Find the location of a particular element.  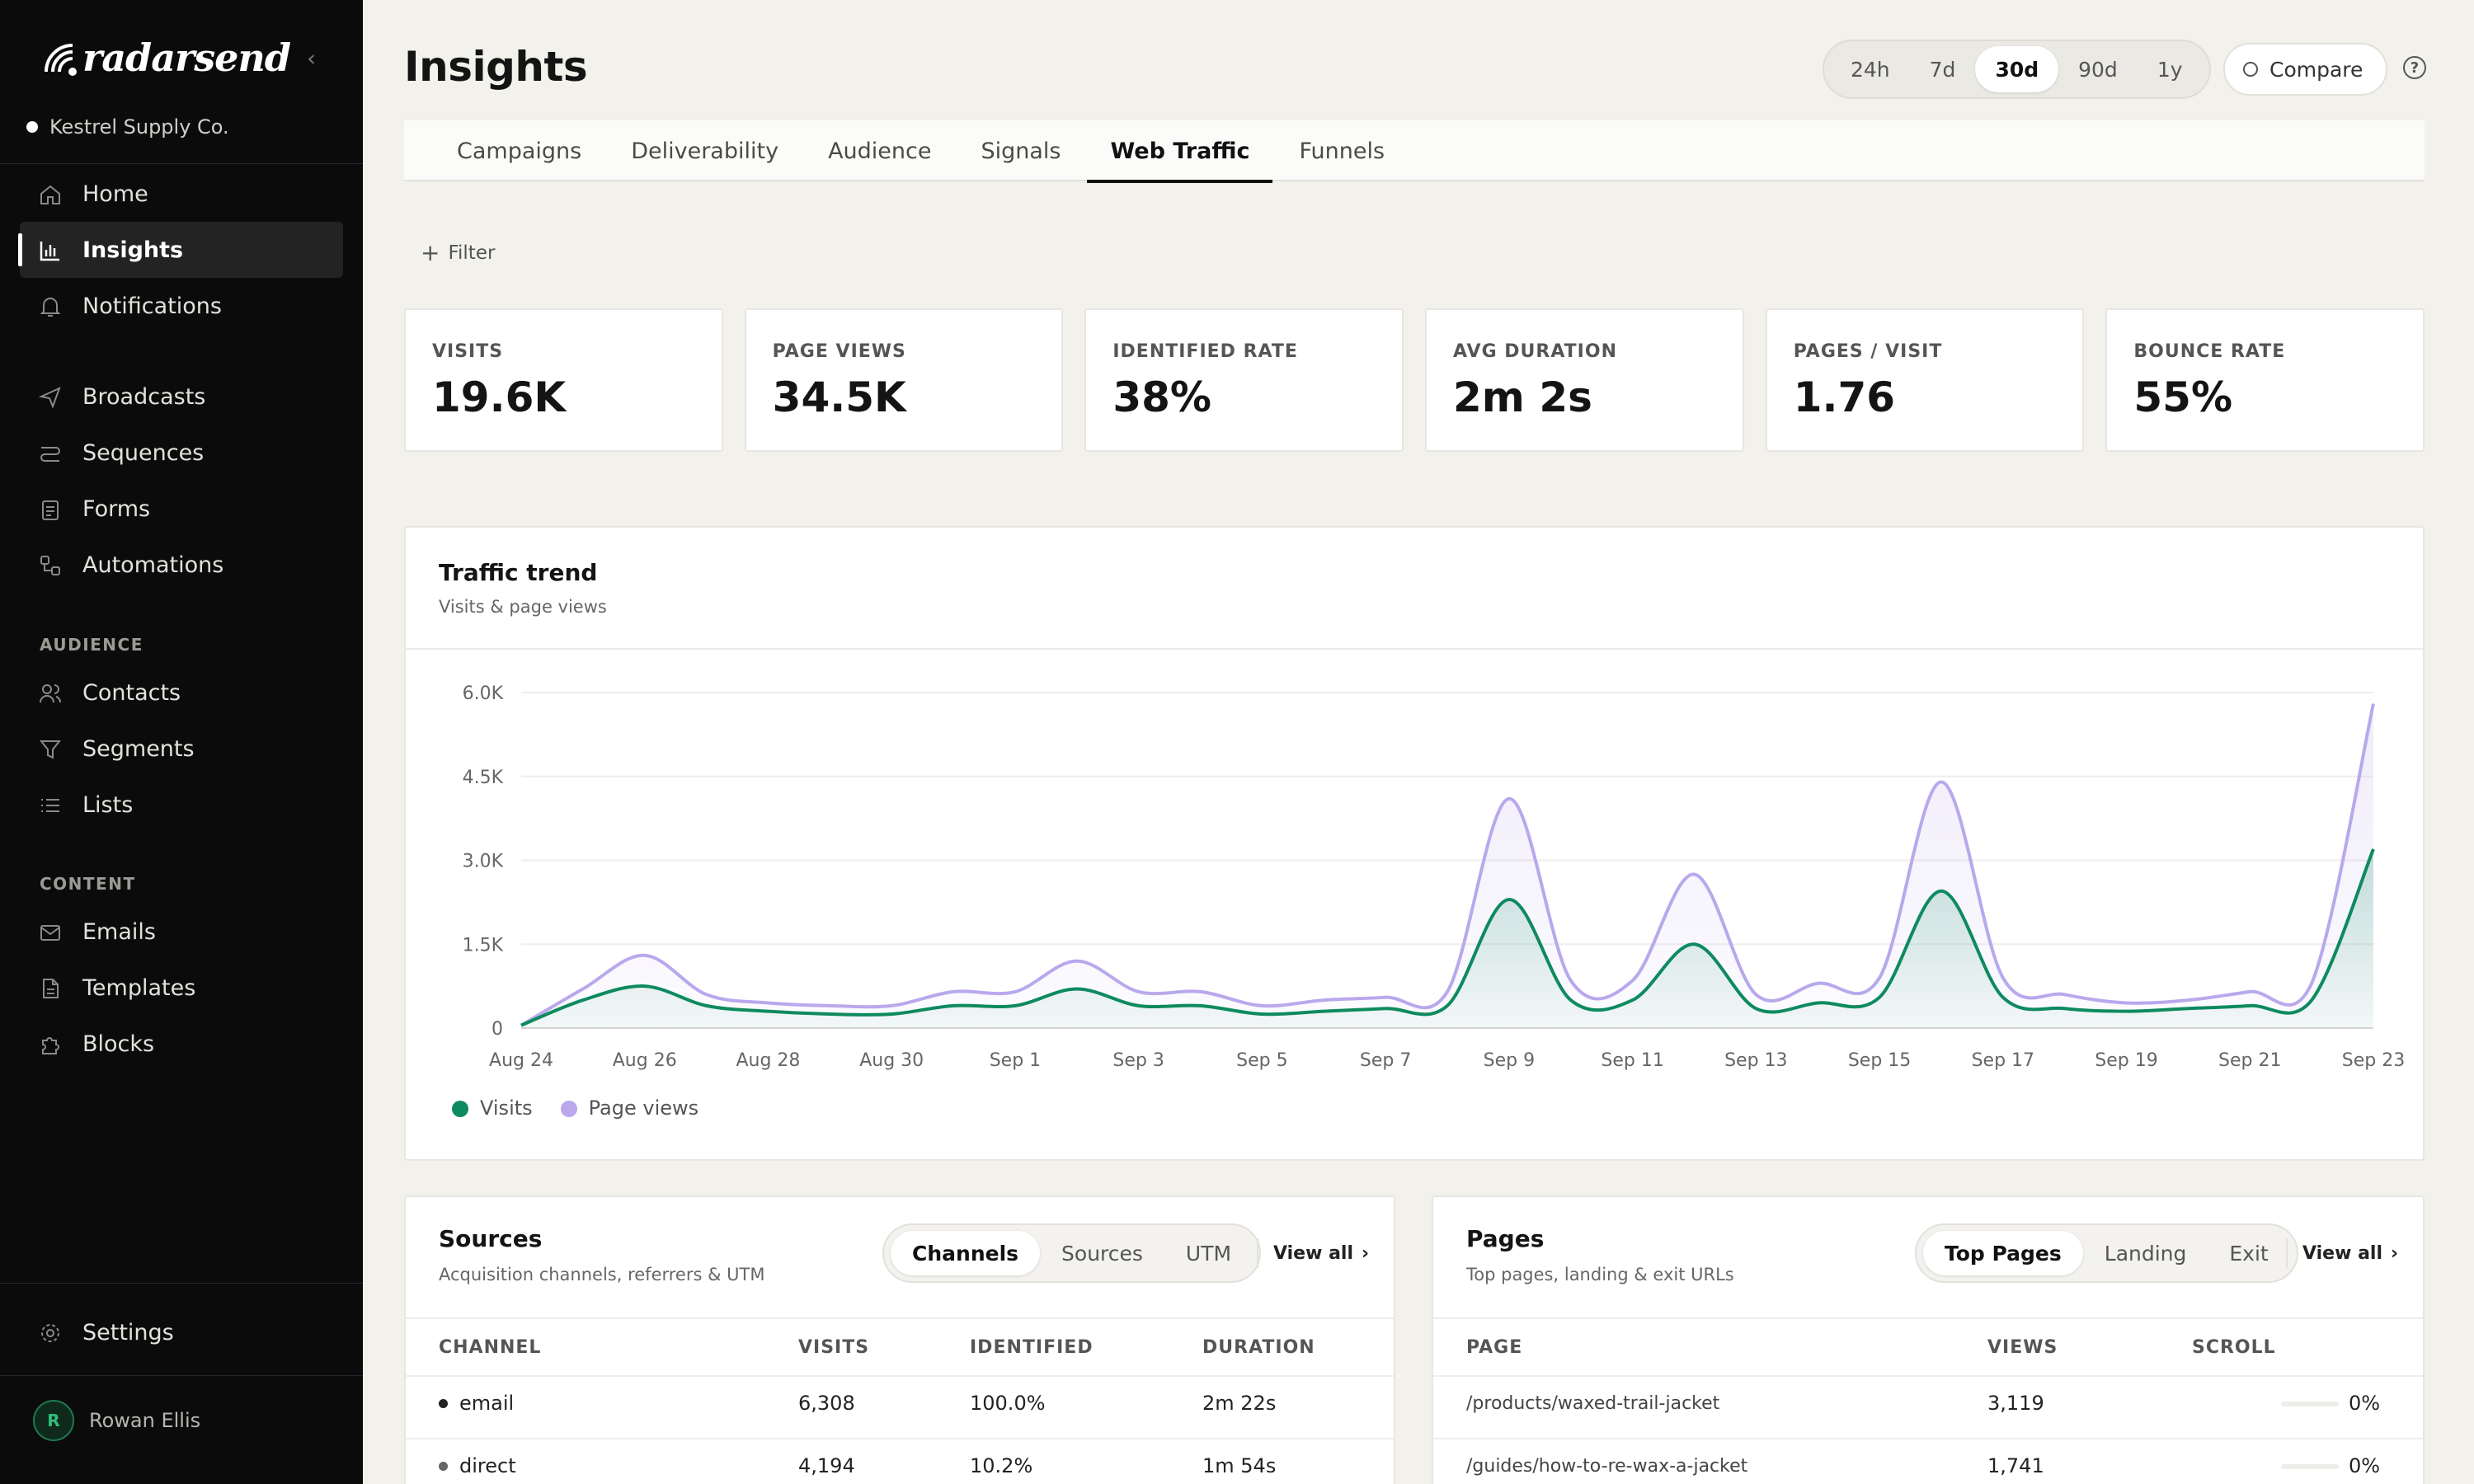

segment-sources: Sources is located at coordinates (1102, 1253).